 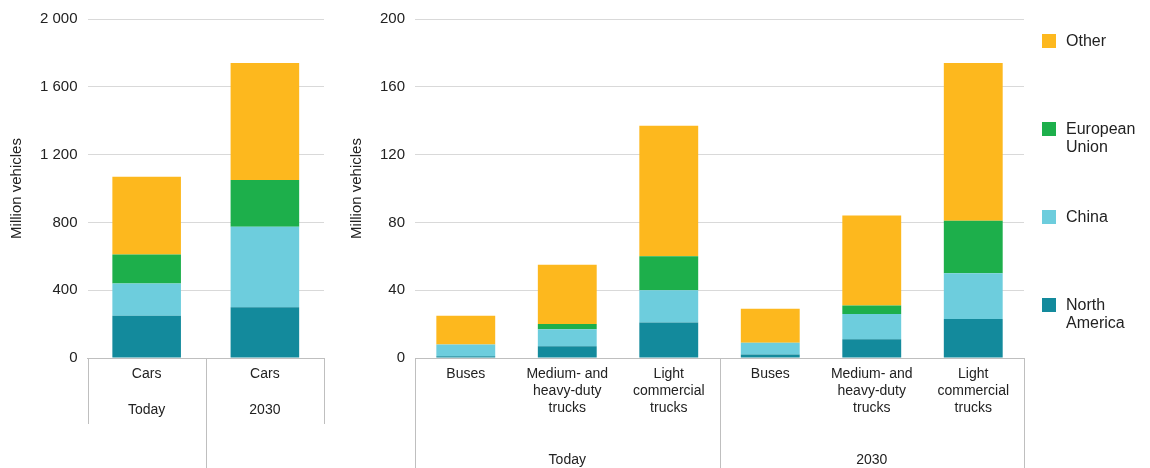 What do you see at coordinates (58, 153) in the screenshot?
I see `y-tick-label: 1 200` at bounding box center [58, 153].